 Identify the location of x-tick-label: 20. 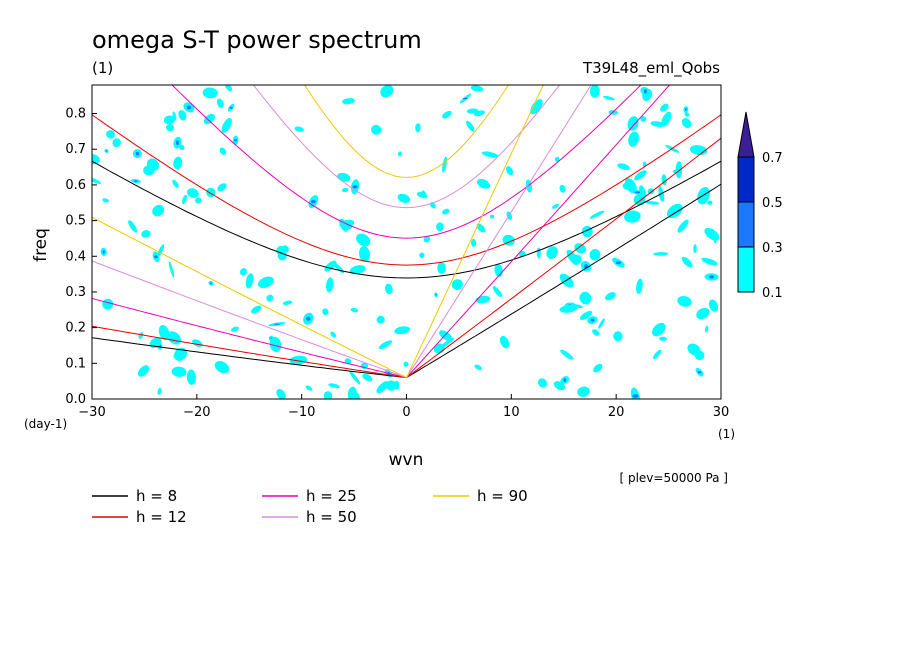
(616, 412).